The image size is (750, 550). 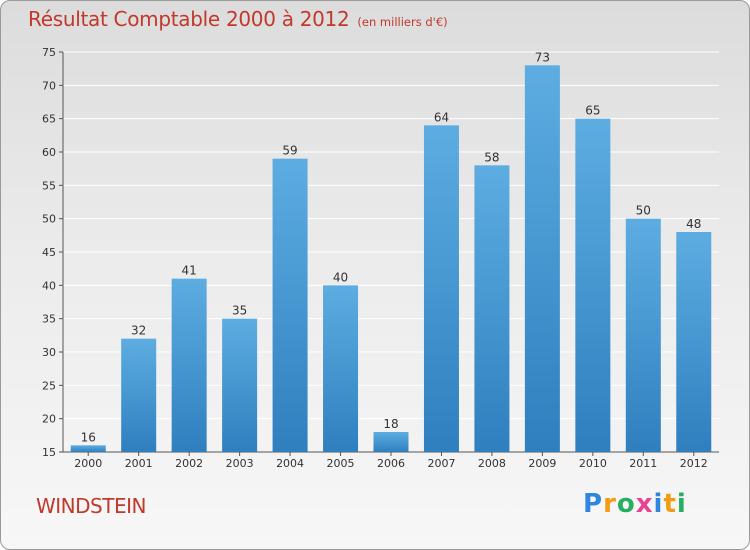 What do you see at coordinates (341, 463) in the screenshot?
I see `x-tick-label: 2005` at bounding box center [341, 463].